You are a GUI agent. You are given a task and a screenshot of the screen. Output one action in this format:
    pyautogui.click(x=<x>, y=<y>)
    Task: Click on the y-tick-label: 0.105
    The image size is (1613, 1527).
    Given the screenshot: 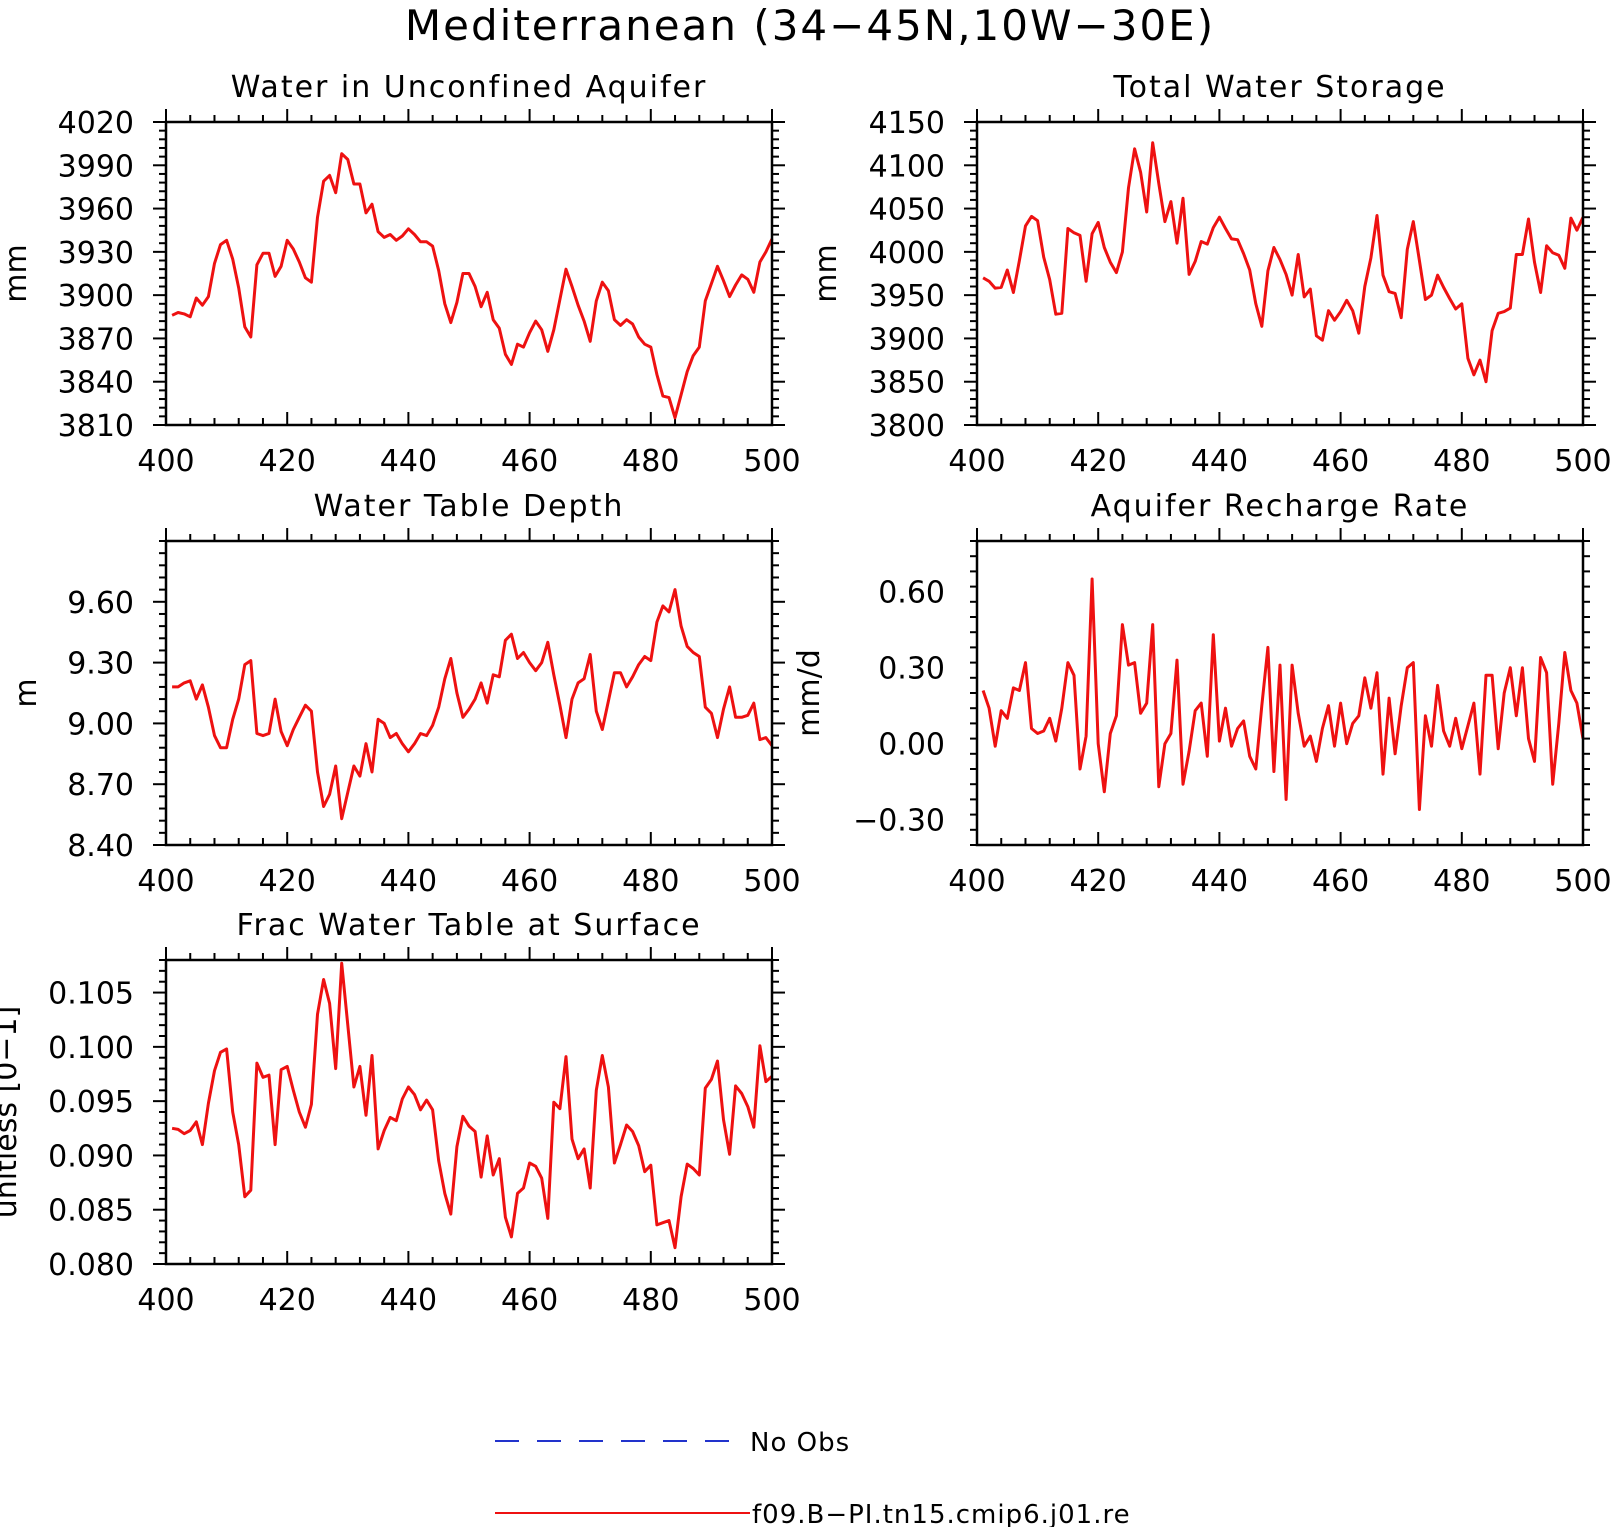 What is the action you would take?
    pyautogui.click(x=91, y=994)
    